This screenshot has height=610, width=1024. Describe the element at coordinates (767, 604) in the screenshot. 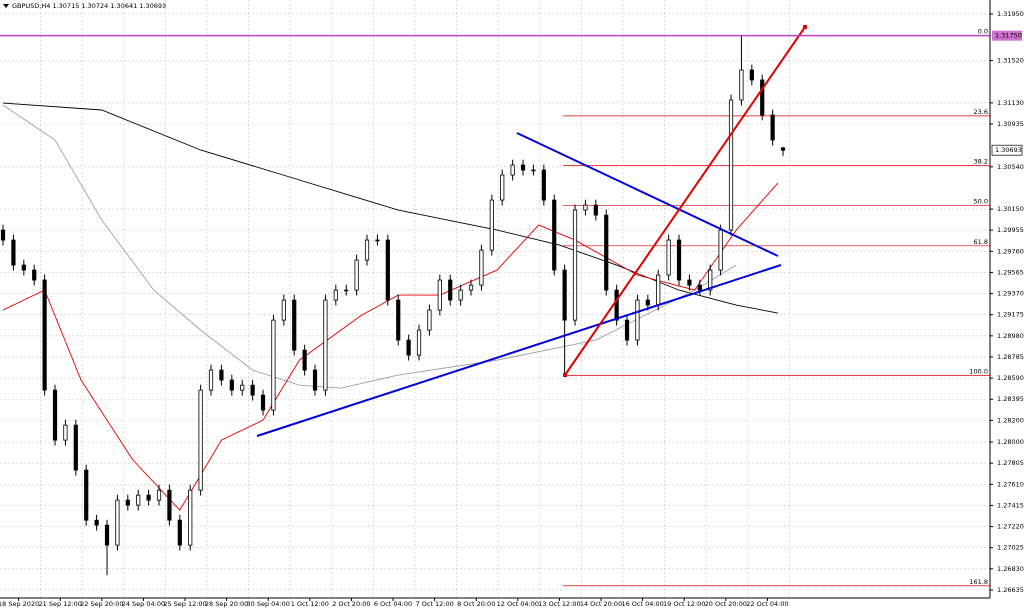

I see `x-tick-label: 22 Oct 04:00` at that location.